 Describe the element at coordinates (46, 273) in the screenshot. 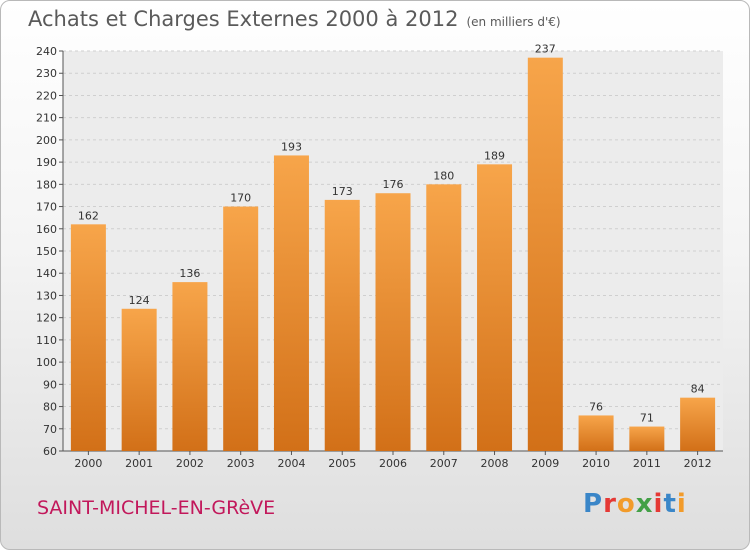

I see `y-tick-label: 140` at that location.